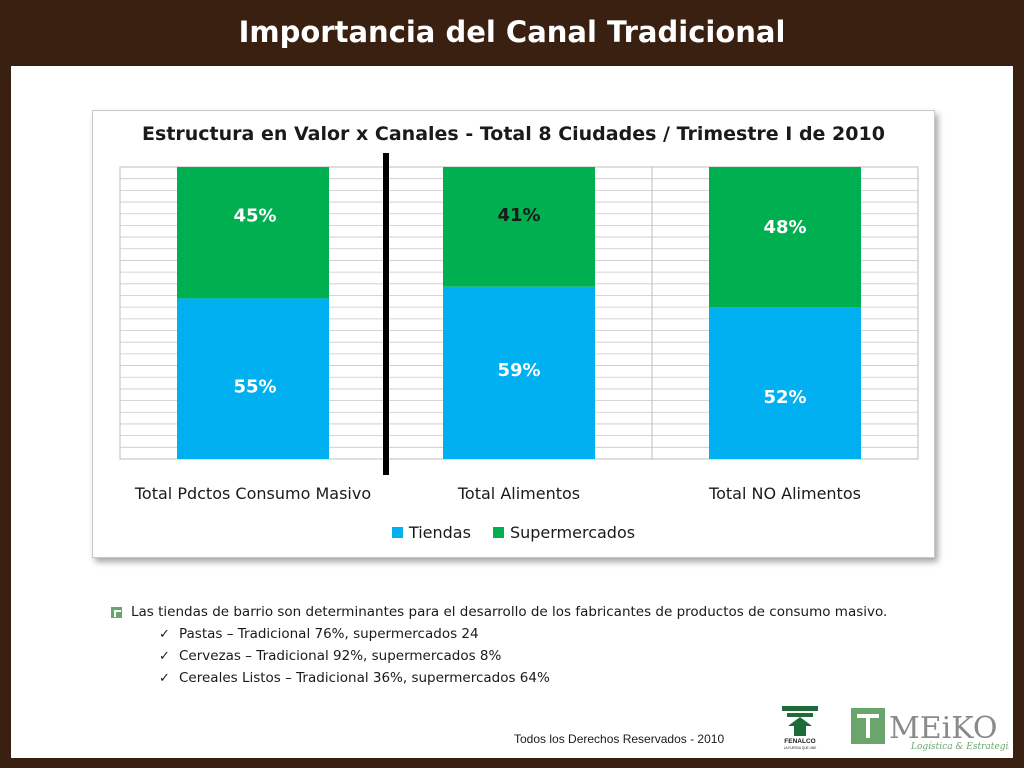  I want to click on data-label: 45%, so click(254, 216).